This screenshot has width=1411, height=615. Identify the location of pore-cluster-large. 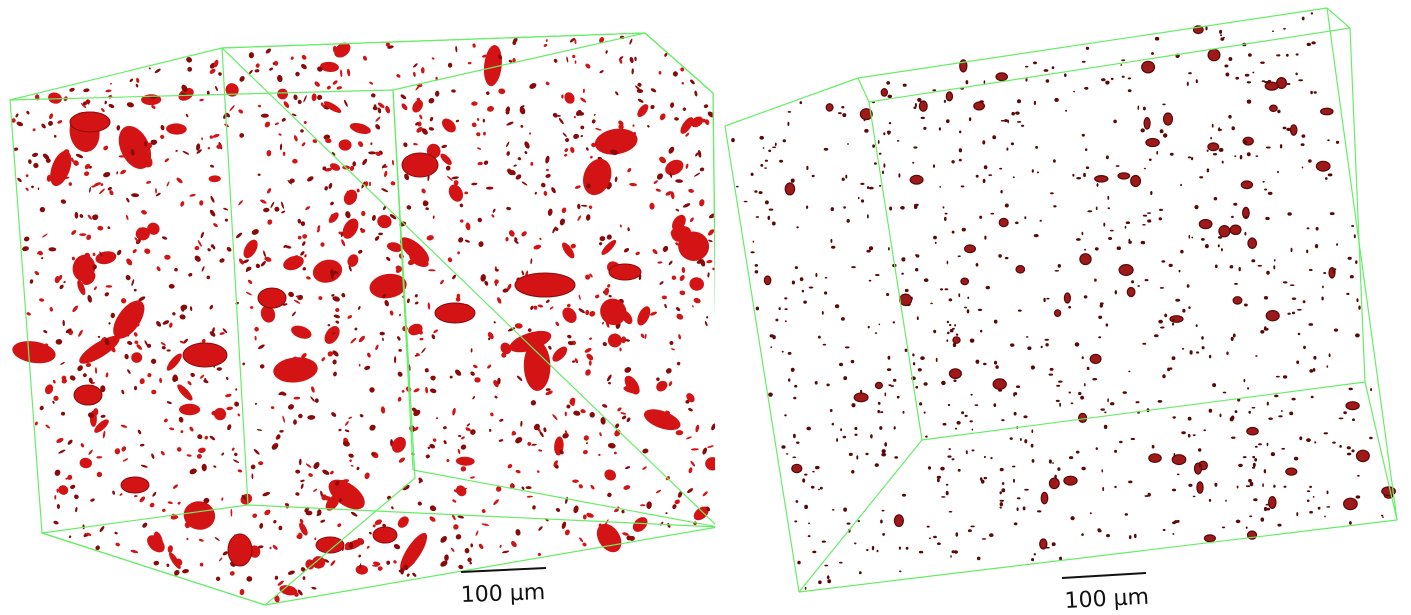
(135, 485).